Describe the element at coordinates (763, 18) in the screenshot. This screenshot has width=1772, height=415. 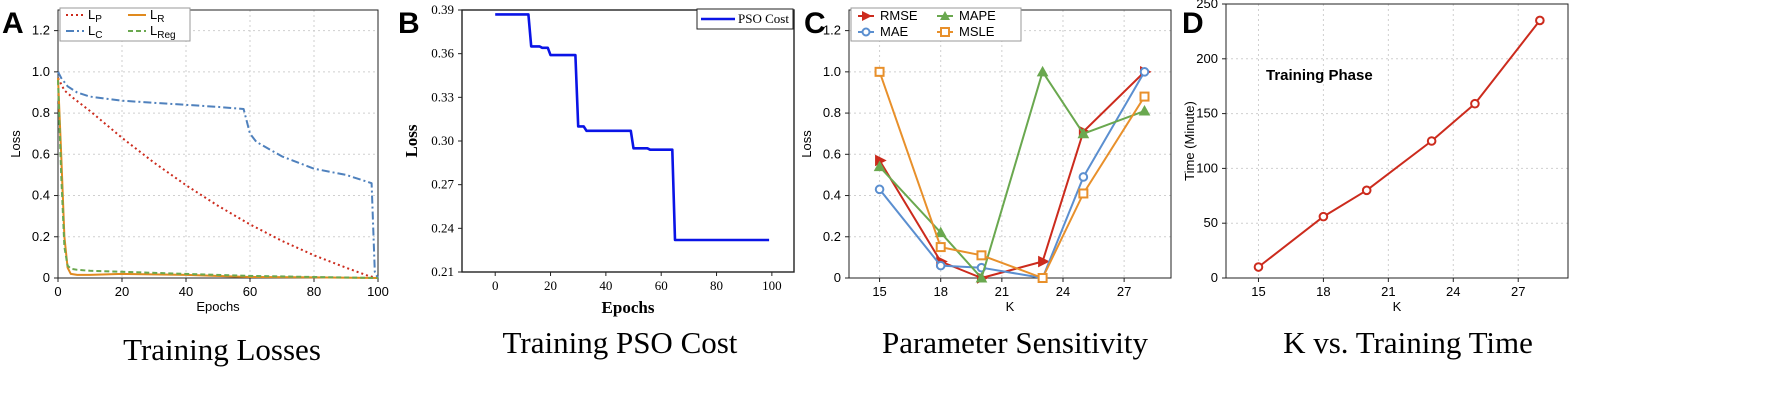
I see `legend-label: PSO Cost` at that location.